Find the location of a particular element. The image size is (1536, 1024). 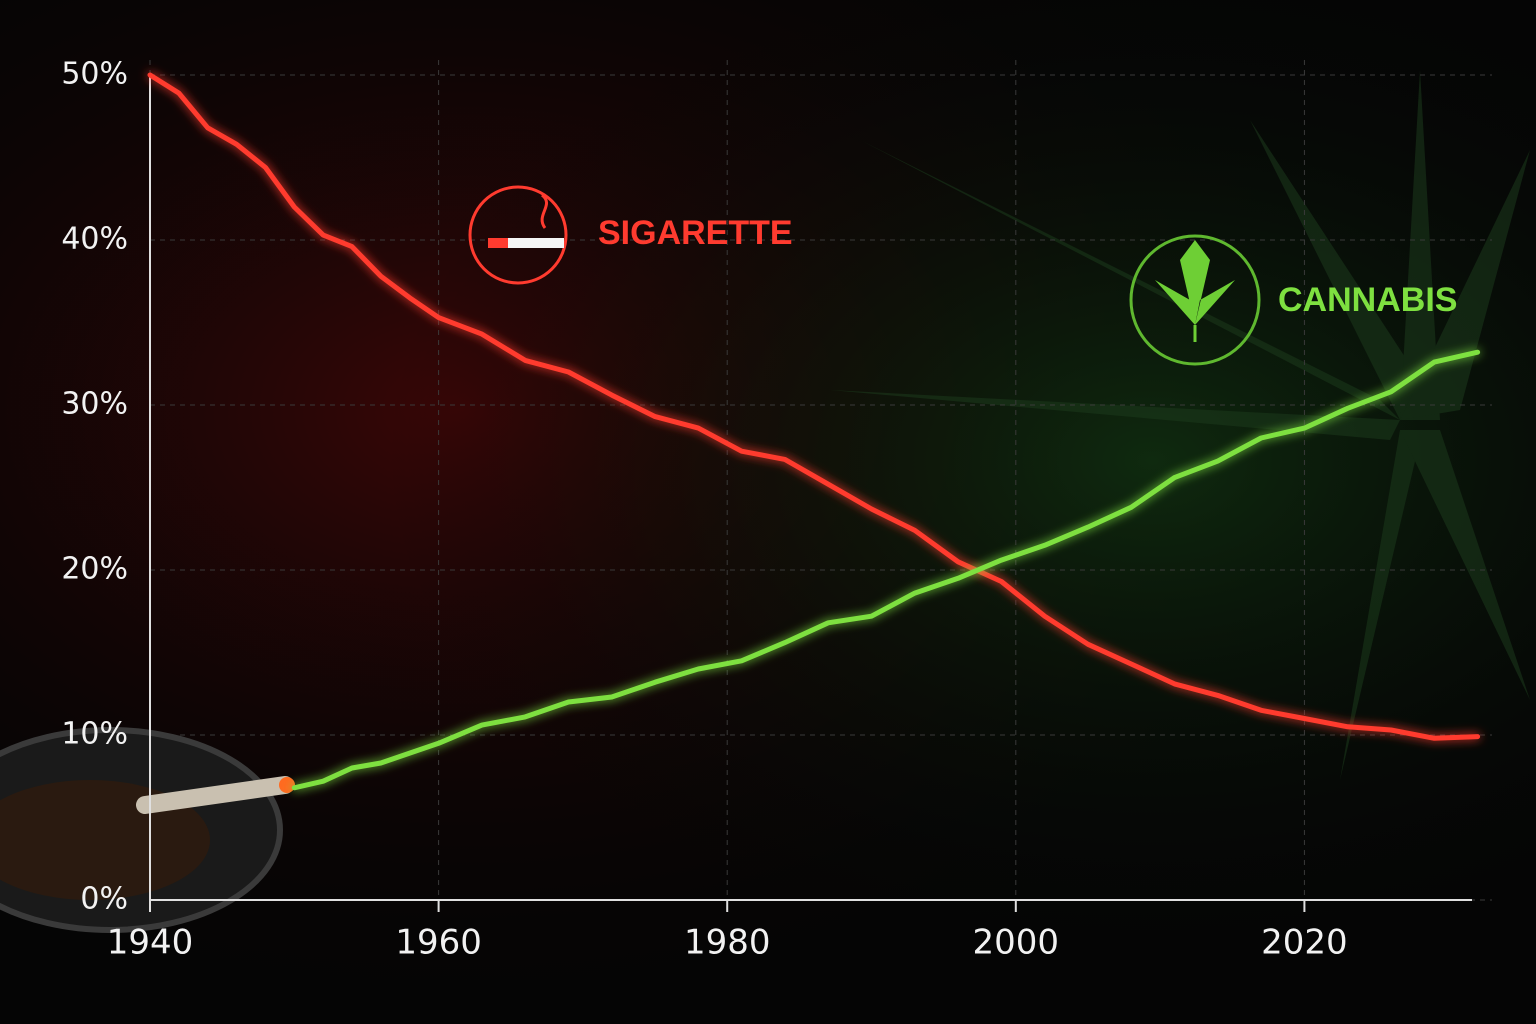

legend-label: SIGARETTE is located at coordinates (695, 233).